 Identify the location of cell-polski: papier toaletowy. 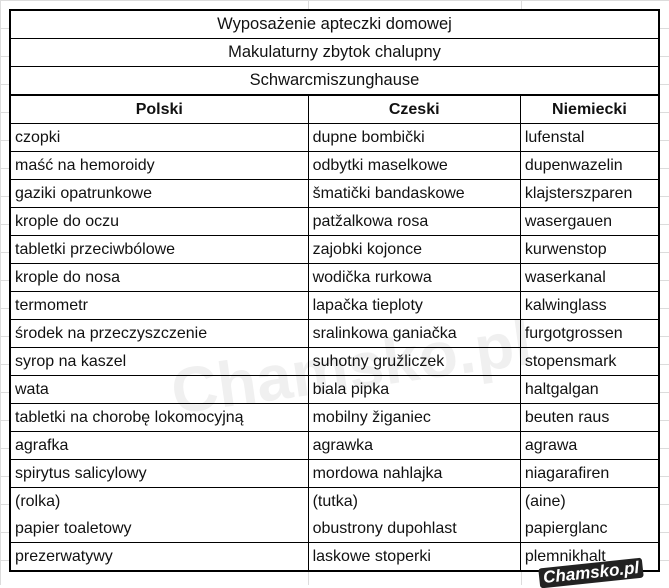
(159, 529).